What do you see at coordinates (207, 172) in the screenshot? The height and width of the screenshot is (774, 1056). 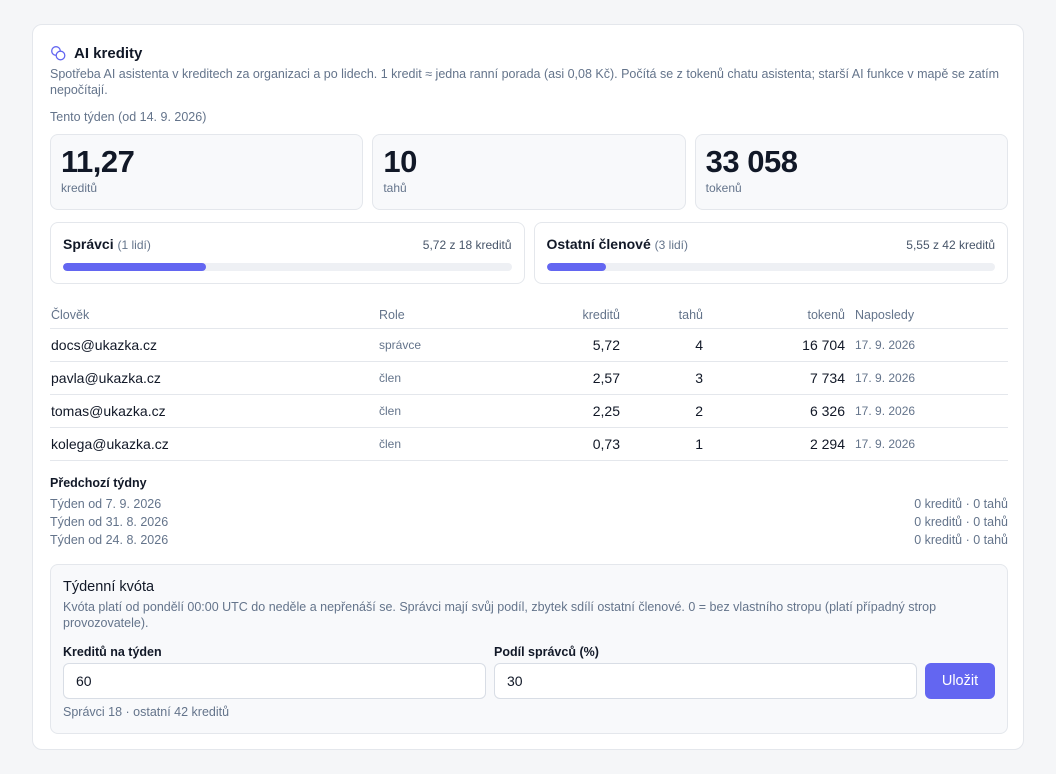 I see `stat-credits: 11,27 kreditů` at bounding box center [207, 172].